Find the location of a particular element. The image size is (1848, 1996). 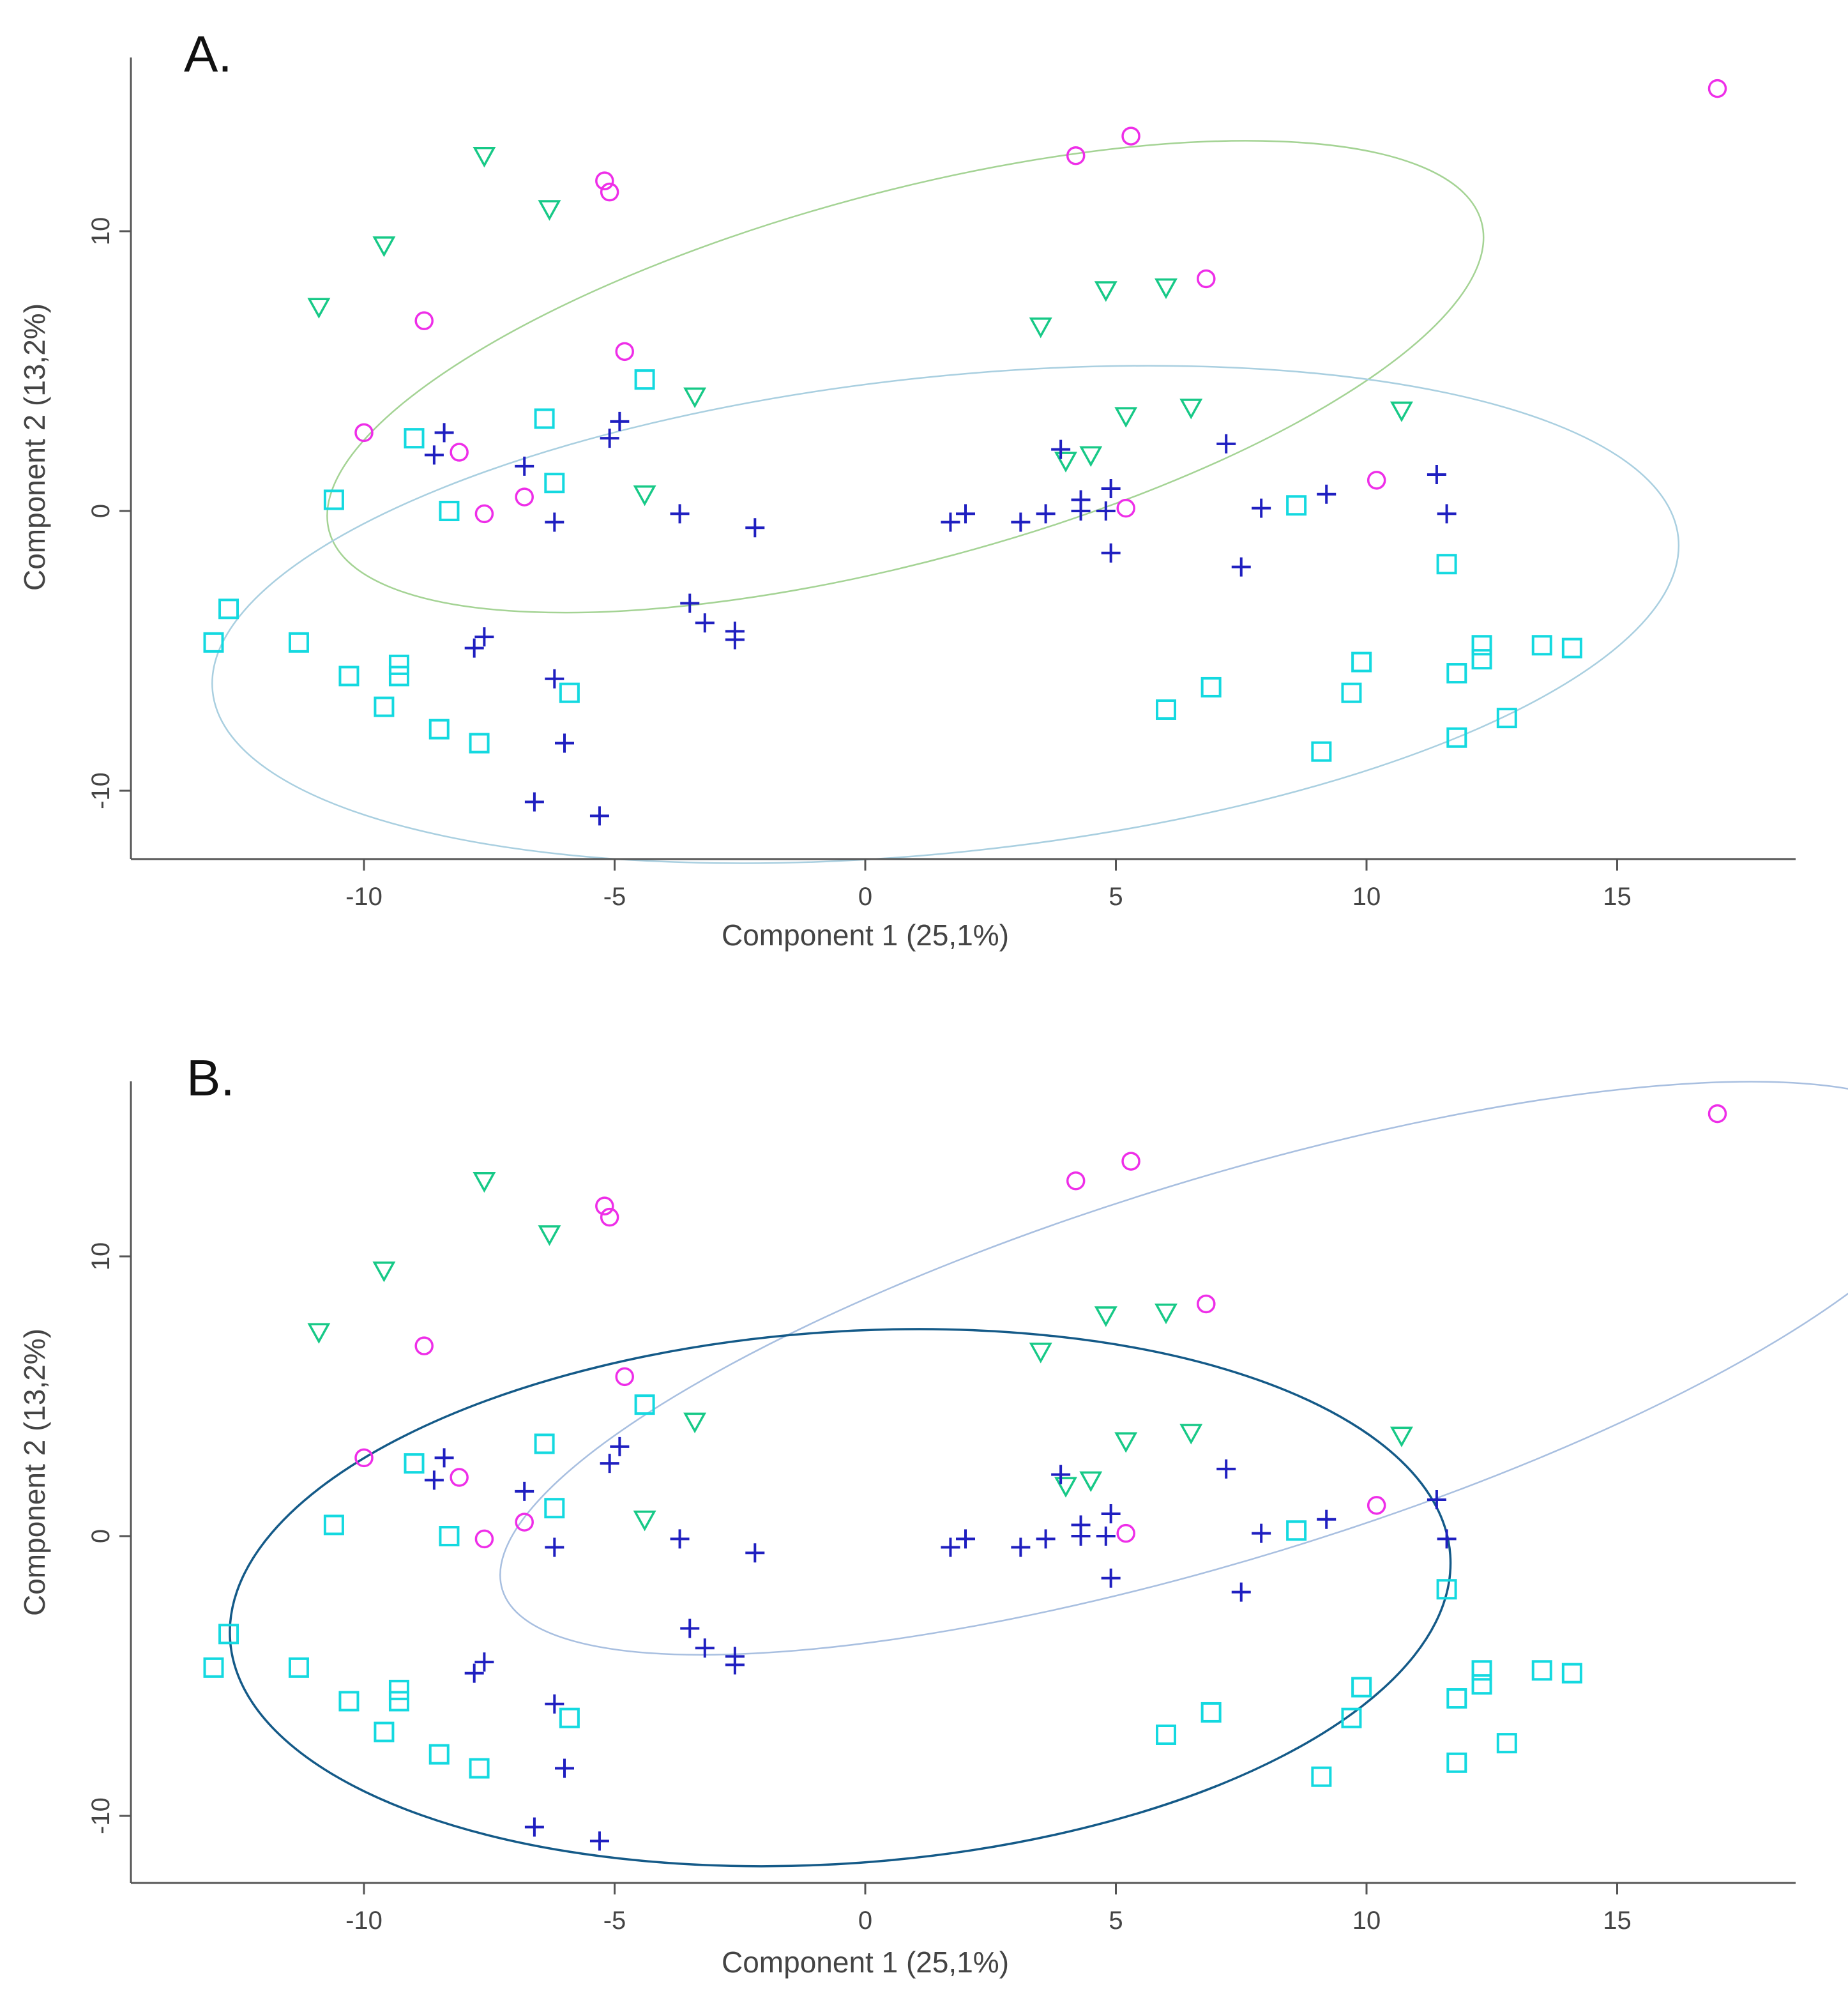

panel-a-x-tick-label: 15 is located at coordinates (1617, 897).